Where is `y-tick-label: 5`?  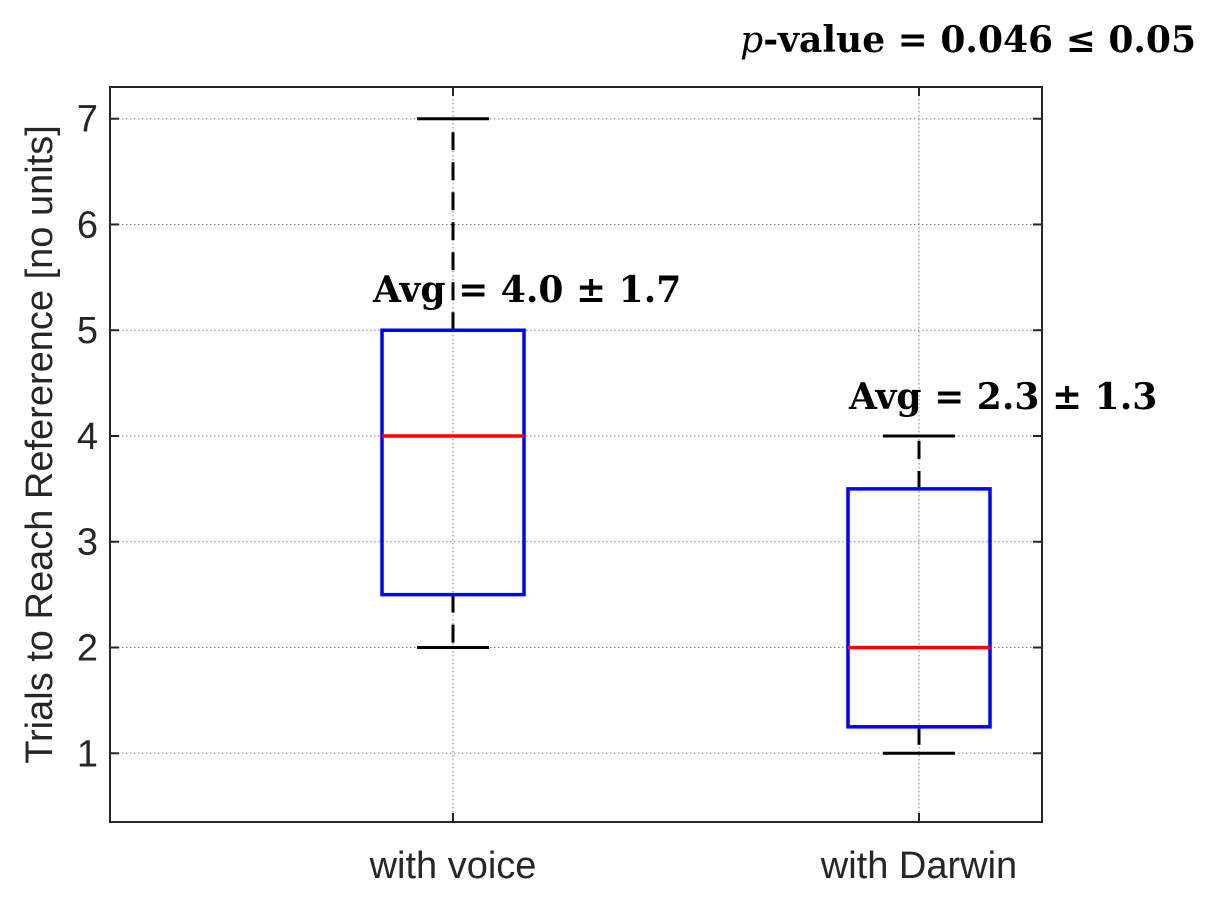
y-tick-label: 5 is located at coordinates (87, 331).